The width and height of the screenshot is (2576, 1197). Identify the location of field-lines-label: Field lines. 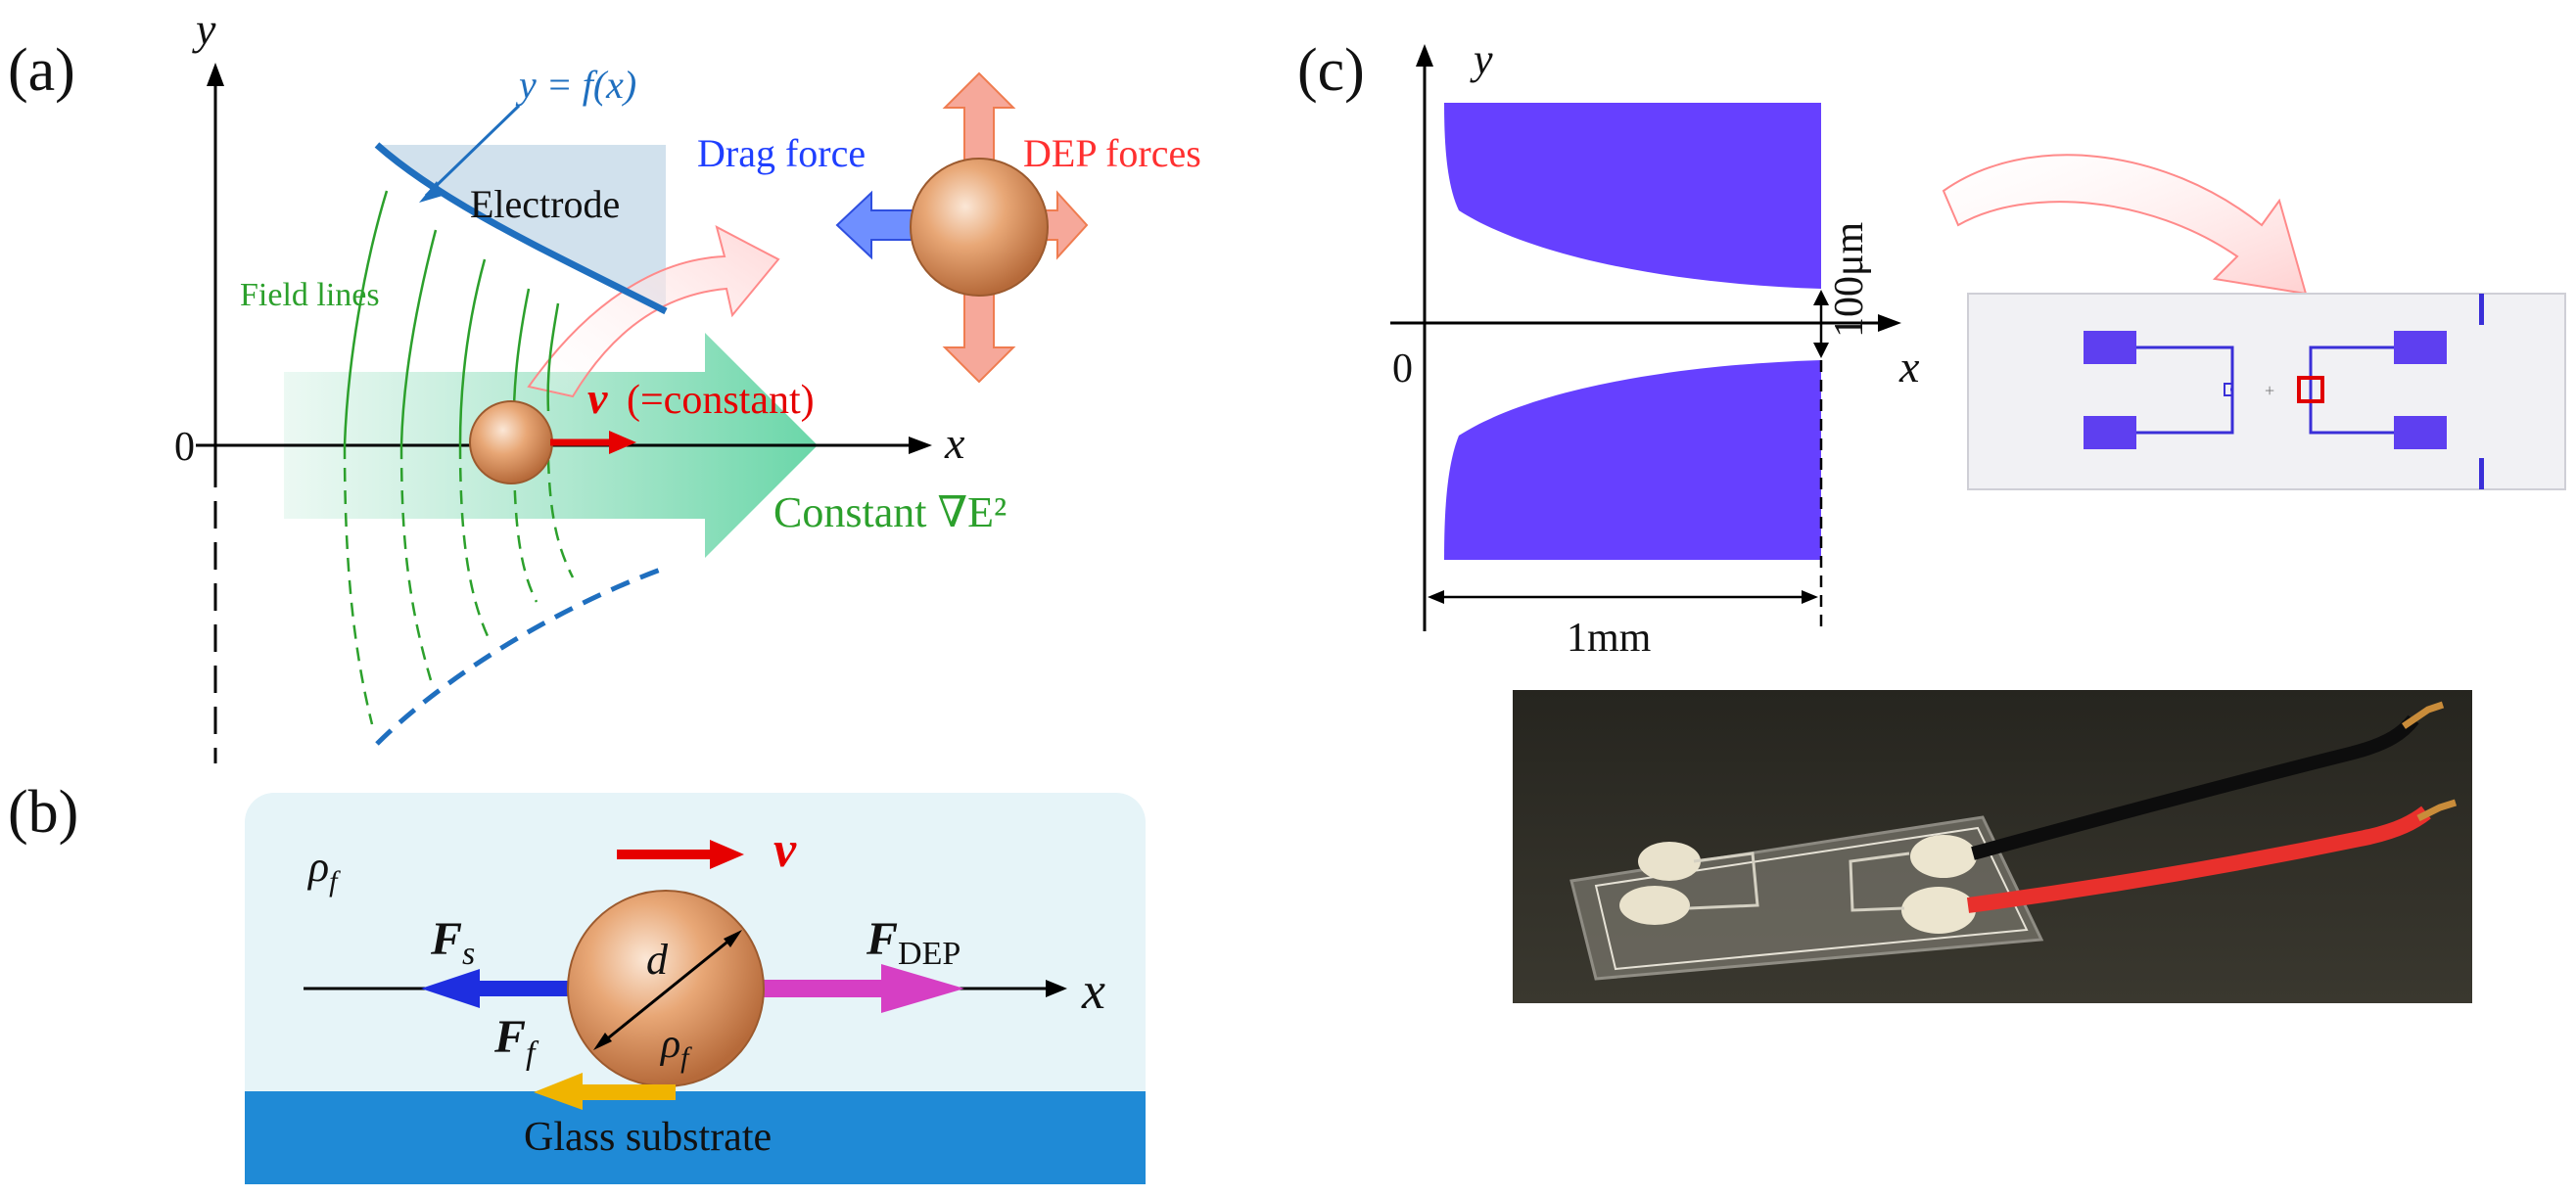
(310, 295).